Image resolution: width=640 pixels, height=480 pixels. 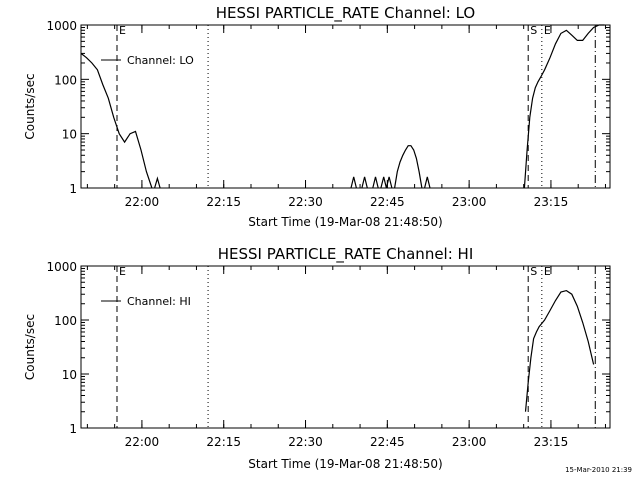 What do you see at coordinates (69, 375) in the screenshot?
I see `y-tick-label-1-1: 10` at bounding box center [69, 375].